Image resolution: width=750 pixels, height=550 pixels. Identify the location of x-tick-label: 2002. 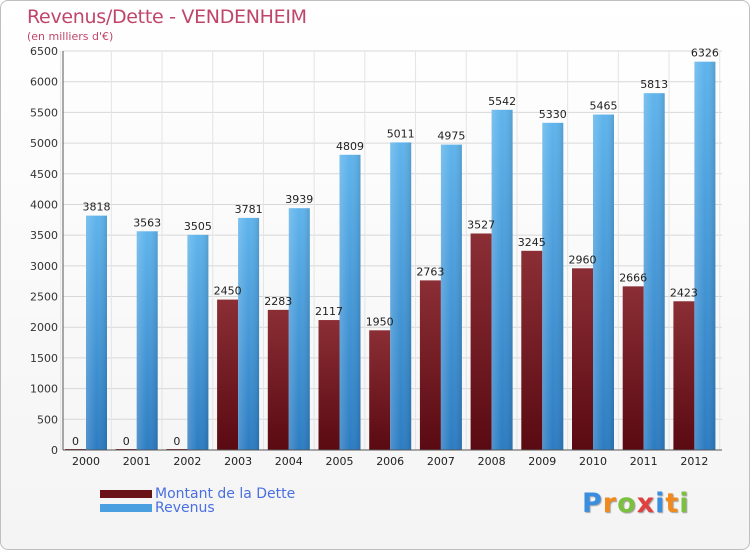
(187, 461).